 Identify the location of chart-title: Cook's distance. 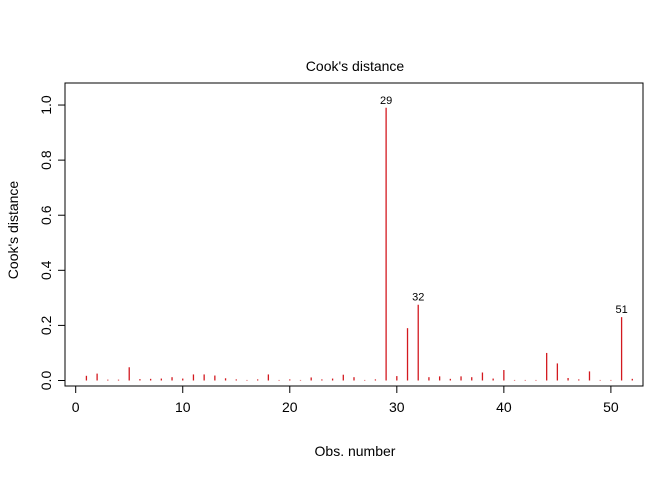
(355, 66).